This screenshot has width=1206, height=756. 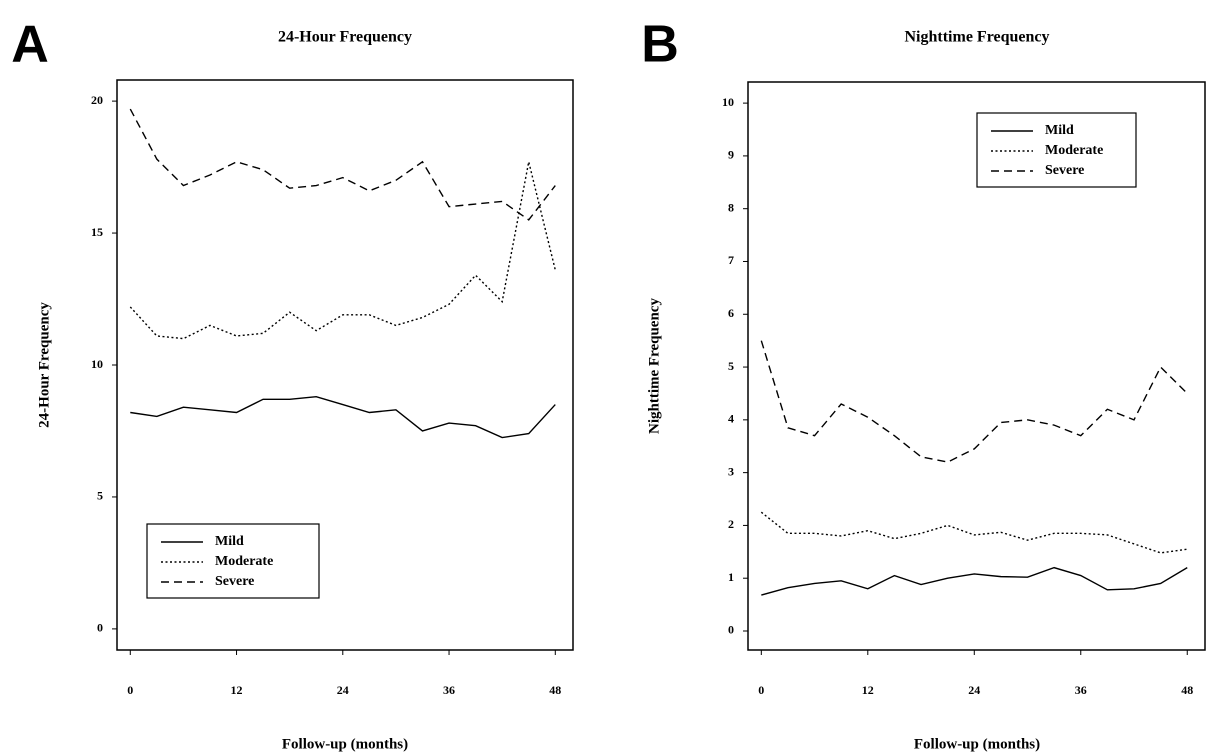 What do you see at coordinates (731, 419) in the screenshot?
I see `y-tick-label: 4` at bounding box center [731, 419].